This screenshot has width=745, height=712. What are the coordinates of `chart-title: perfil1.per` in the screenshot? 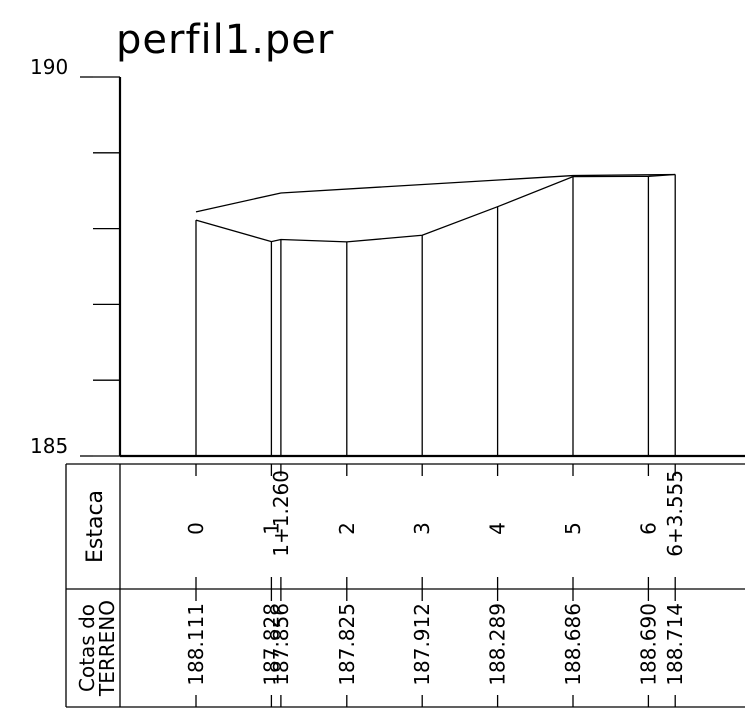 It's located at (225, 40).